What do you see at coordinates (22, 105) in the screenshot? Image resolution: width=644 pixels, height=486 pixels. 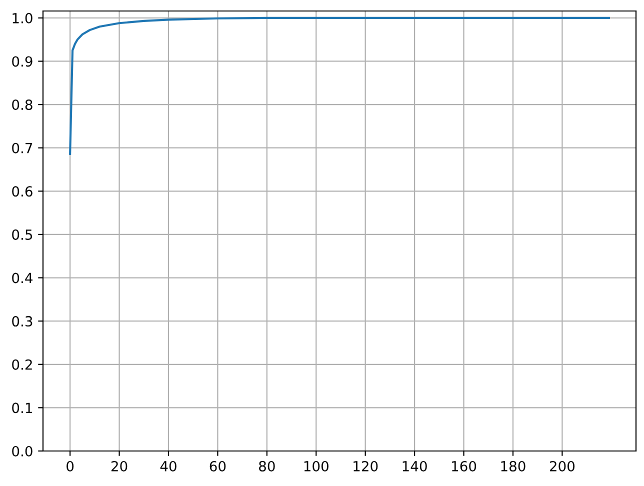 I see `y-tick-label: 0.8` at bounding box center [22, 105].